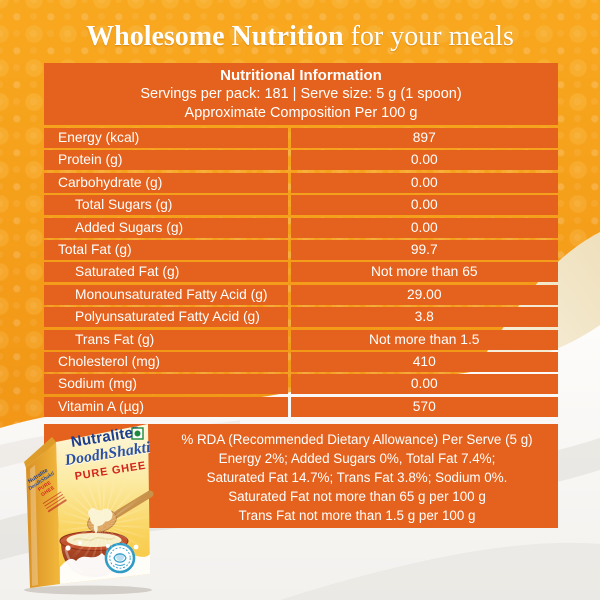  What do you see at coordinates (166, 272) in the screenshot?
I see `row-label: Saturated Fat (g)` at bounding box center [166, 272].